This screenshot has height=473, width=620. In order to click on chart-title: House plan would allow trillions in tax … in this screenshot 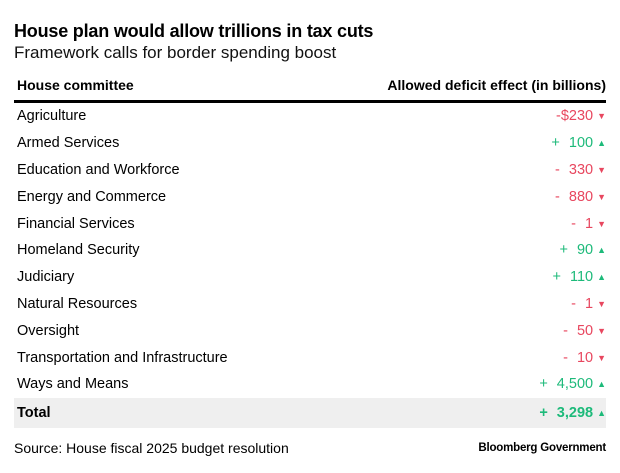, I will do `click(194, 31)`.